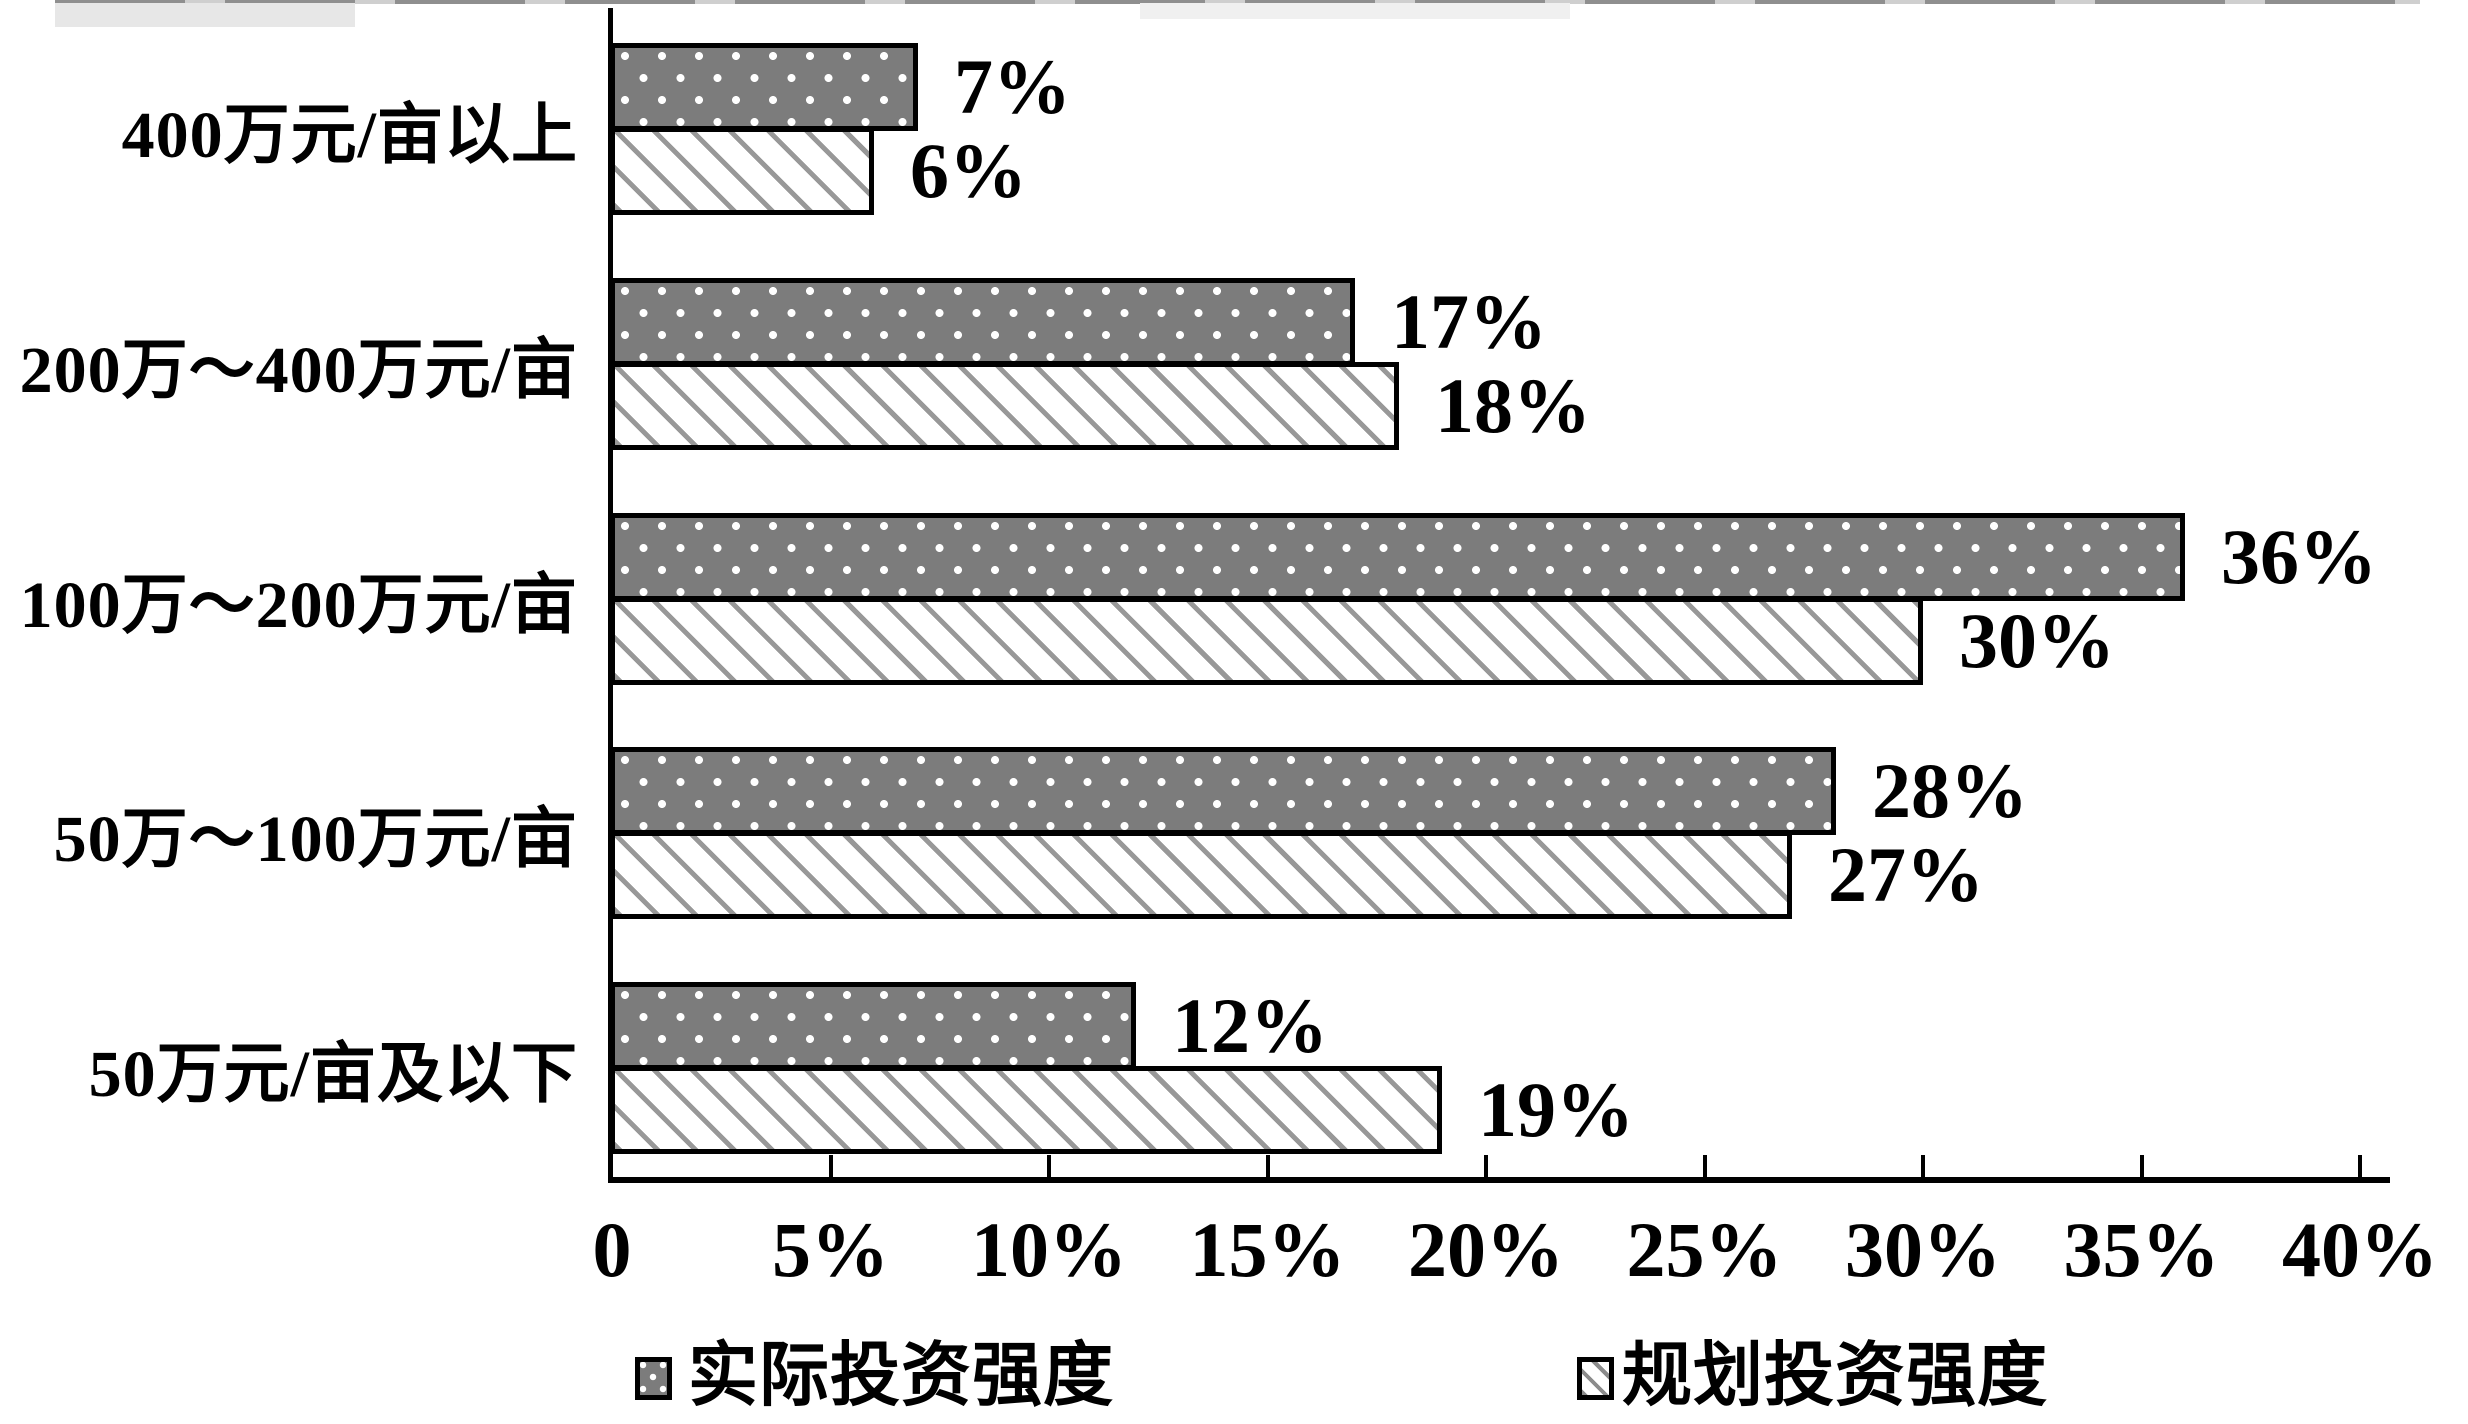 The image size is (2468, 1424). What do you see at coordinates (1486, 1249) in the screenshot?
I see `x-axis-tick-label: 20%` at bounding box center [1486, 1249].